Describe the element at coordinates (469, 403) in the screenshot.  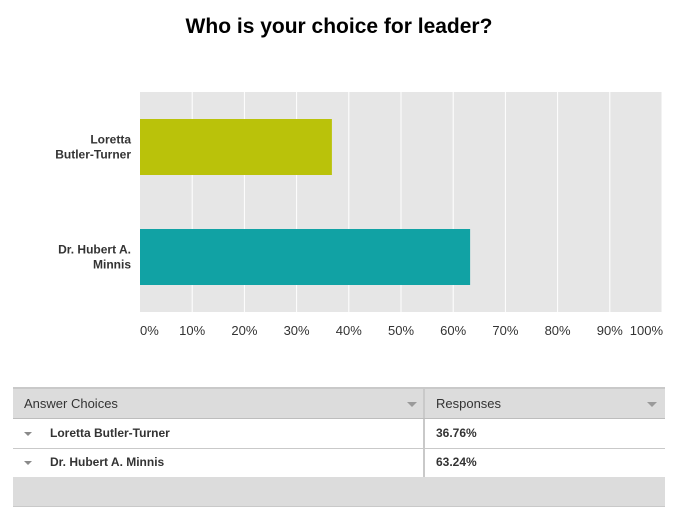
I see `column-header-responses-label: Responses` at that location.